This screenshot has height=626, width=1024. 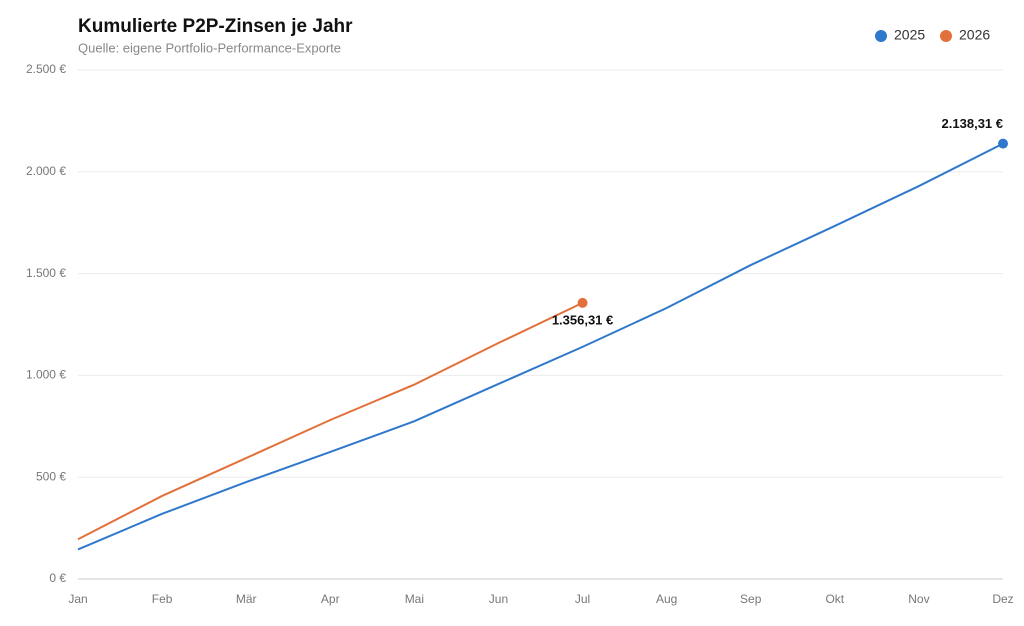 I want to click on x-tick-label: Mär, so click(x=246, y=599).